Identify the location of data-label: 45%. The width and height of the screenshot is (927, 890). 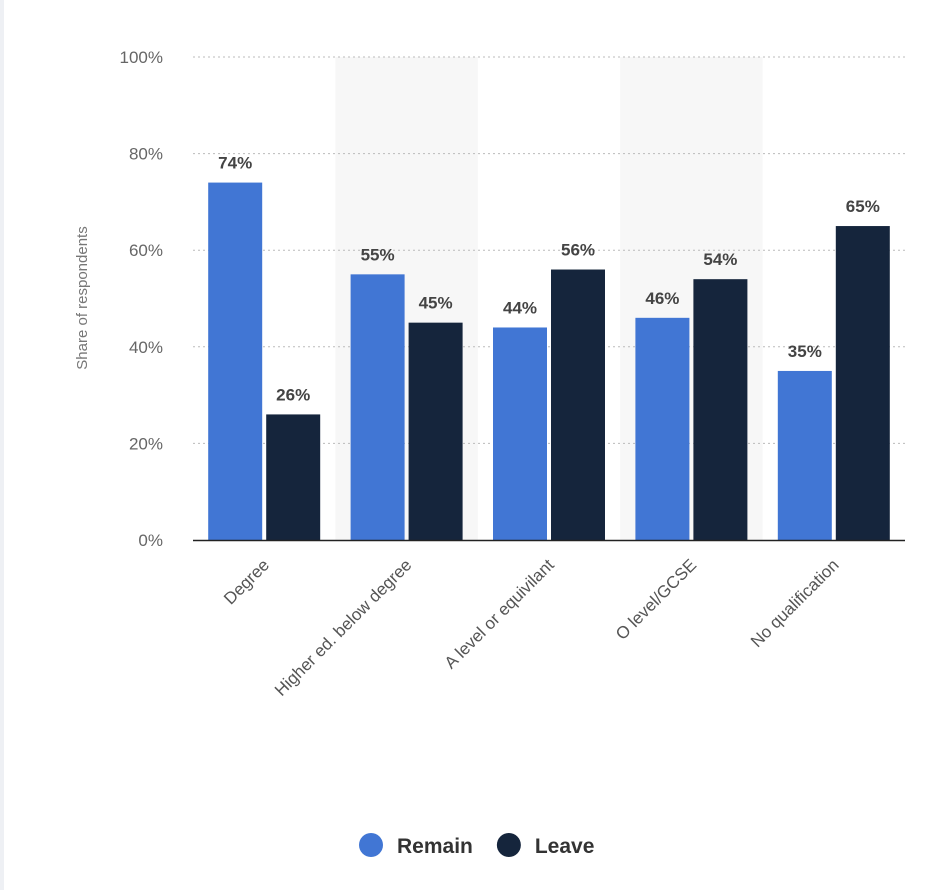
(436, 303).